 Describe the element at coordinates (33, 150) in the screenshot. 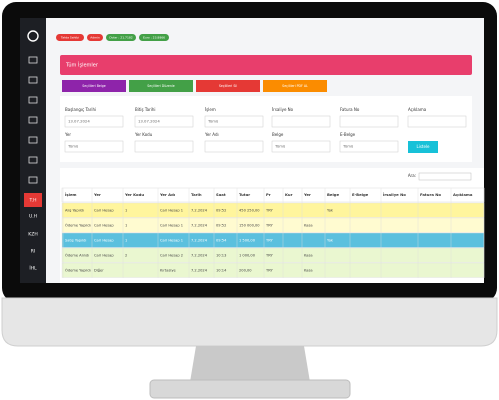

I see `sidebar` at that location.